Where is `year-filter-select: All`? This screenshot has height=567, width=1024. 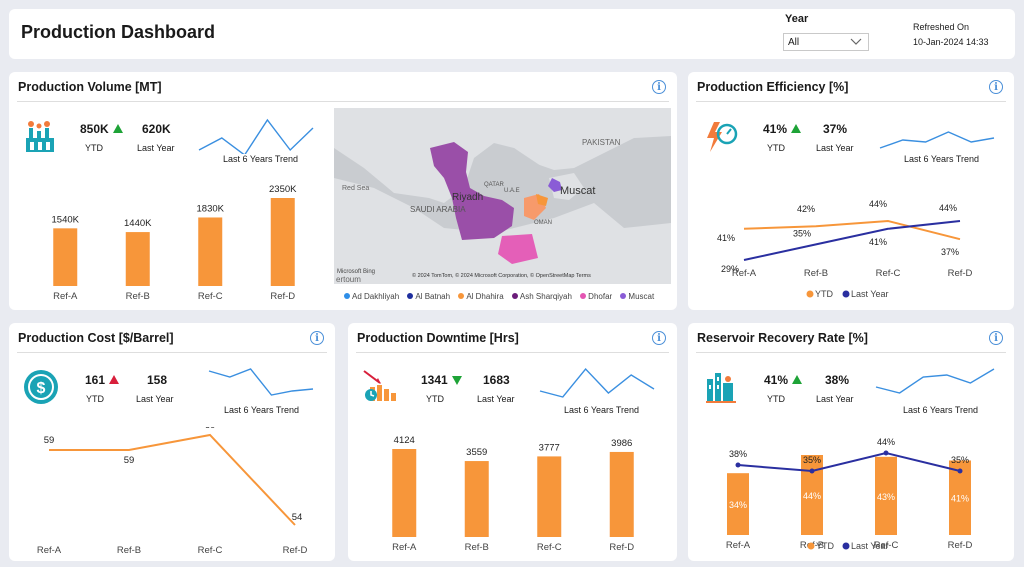 year-filter-select: All is located at coordinates (826, 42).